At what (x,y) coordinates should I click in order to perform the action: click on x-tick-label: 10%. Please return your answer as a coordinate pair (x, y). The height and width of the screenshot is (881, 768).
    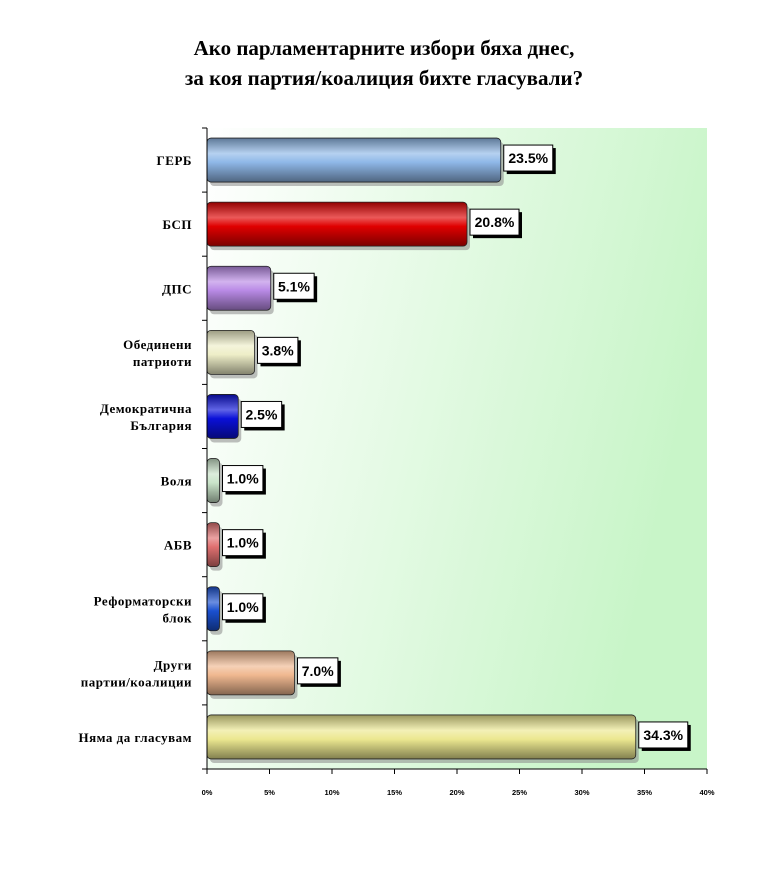
    Looking at the image, I should click on (331, 792).